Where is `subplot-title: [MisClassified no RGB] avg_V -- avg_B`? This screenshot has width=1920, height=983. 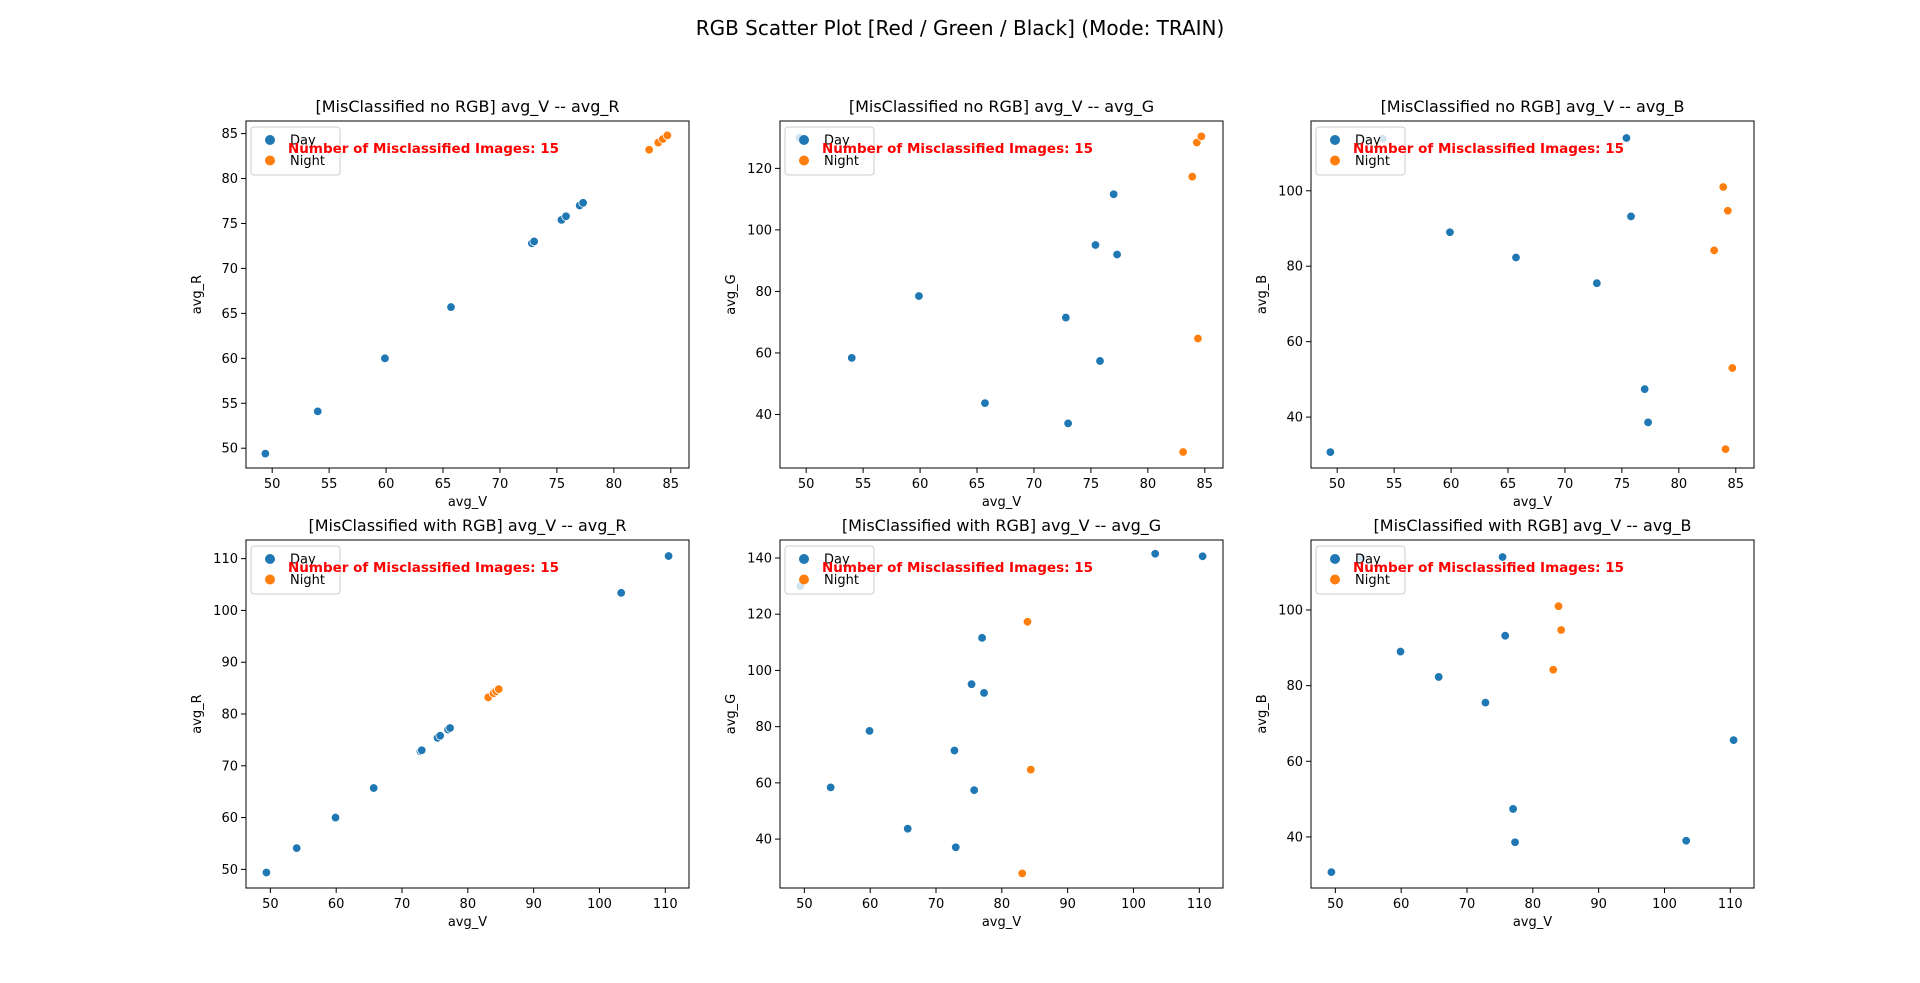
subplot-title: [MisClassified no RGB] avg_V -- avg_B is located at coordinates (1533, 107).